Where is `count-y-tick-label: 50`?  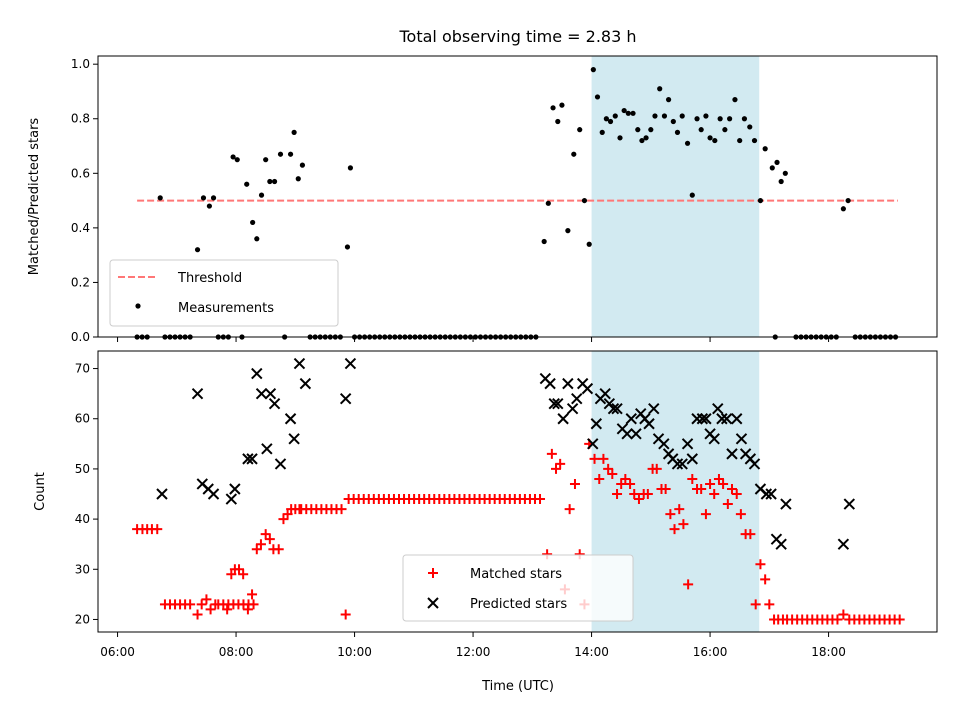 count-y-tick-label: 50 is located at coordinates (82, 469).